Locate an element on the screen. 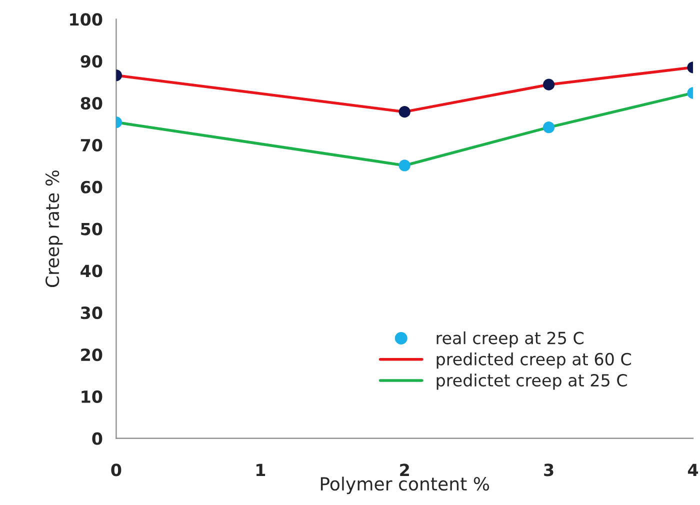 This screenshot has height=505, width=700. x-tick-label: 0 is located at coordinates (116, 470).